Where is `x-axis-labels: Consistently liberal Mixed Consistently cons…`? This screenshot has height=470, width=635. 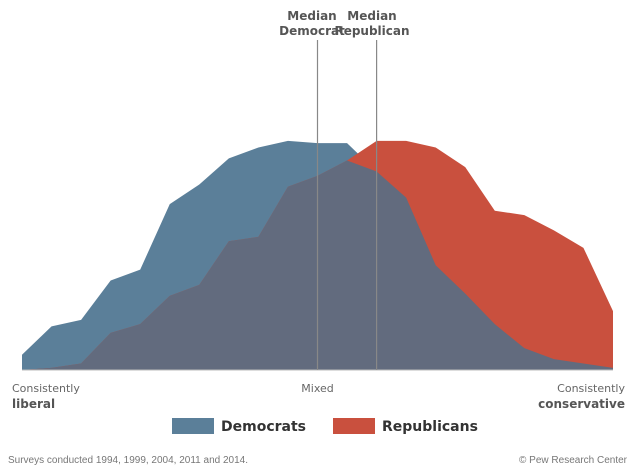
x-axis-labels: Consistently liberal Mixed Consistently cons… is located at coordinates (318, 396).